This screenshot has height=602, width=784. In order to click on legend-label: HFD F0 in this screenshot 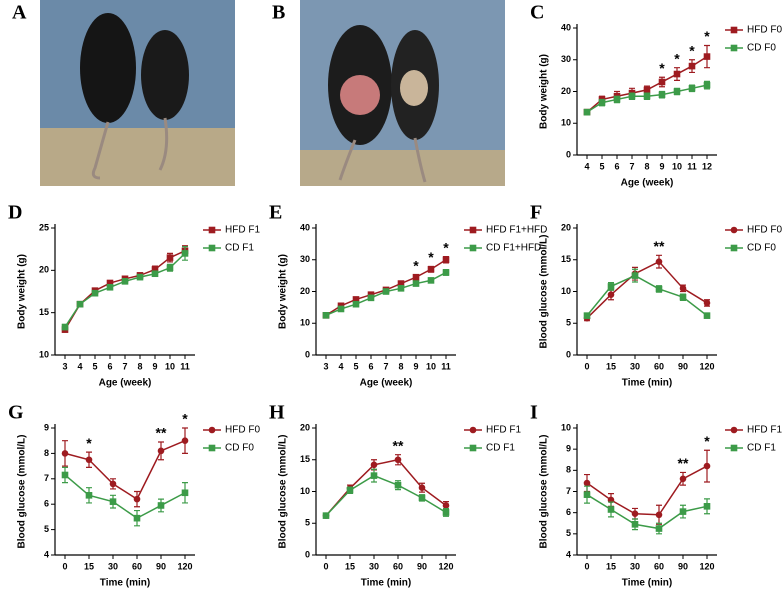, I will do `click(764, 30)`.